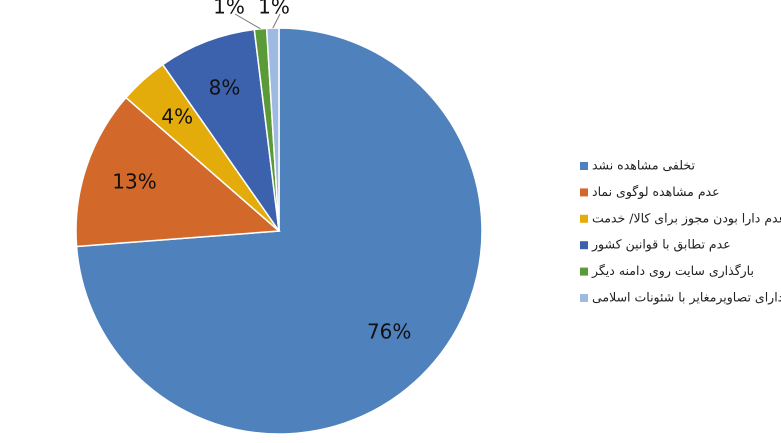 The height and width of the screenshot is (443, 781). Describe the element at coordinates (389, 332) in the screenshot. I see `data-label: 76%` at that location.